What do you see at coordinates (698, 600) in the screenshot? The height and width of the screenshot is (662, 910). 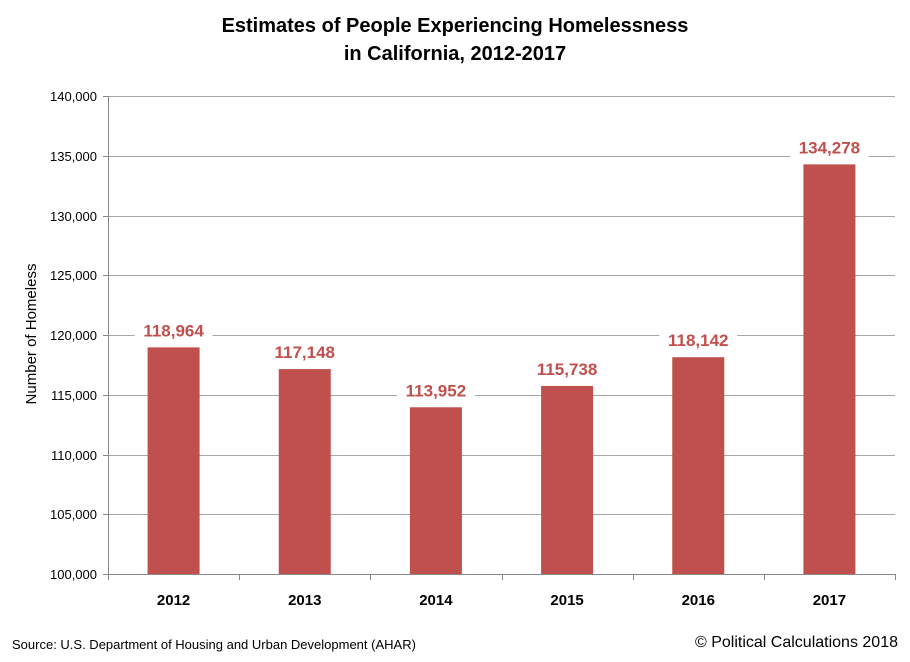 I see `x-tick-label-2016: 2016` at bounding box center [698, 600].